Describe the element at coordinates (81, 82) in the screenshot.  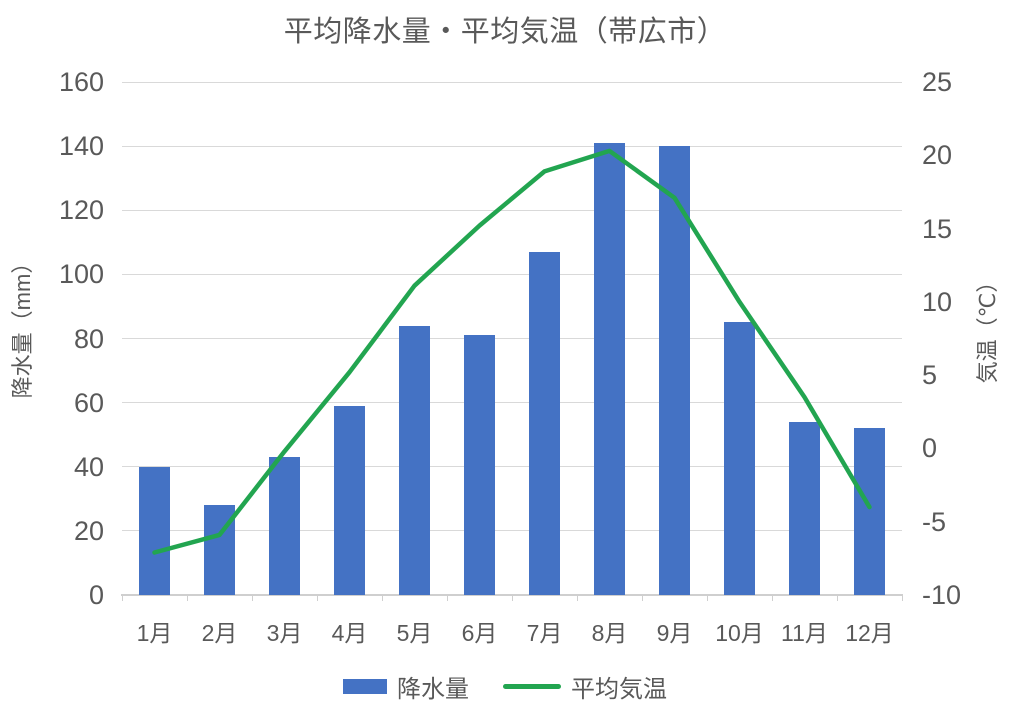
I see `left-axis-tick-160: 160` at that location.